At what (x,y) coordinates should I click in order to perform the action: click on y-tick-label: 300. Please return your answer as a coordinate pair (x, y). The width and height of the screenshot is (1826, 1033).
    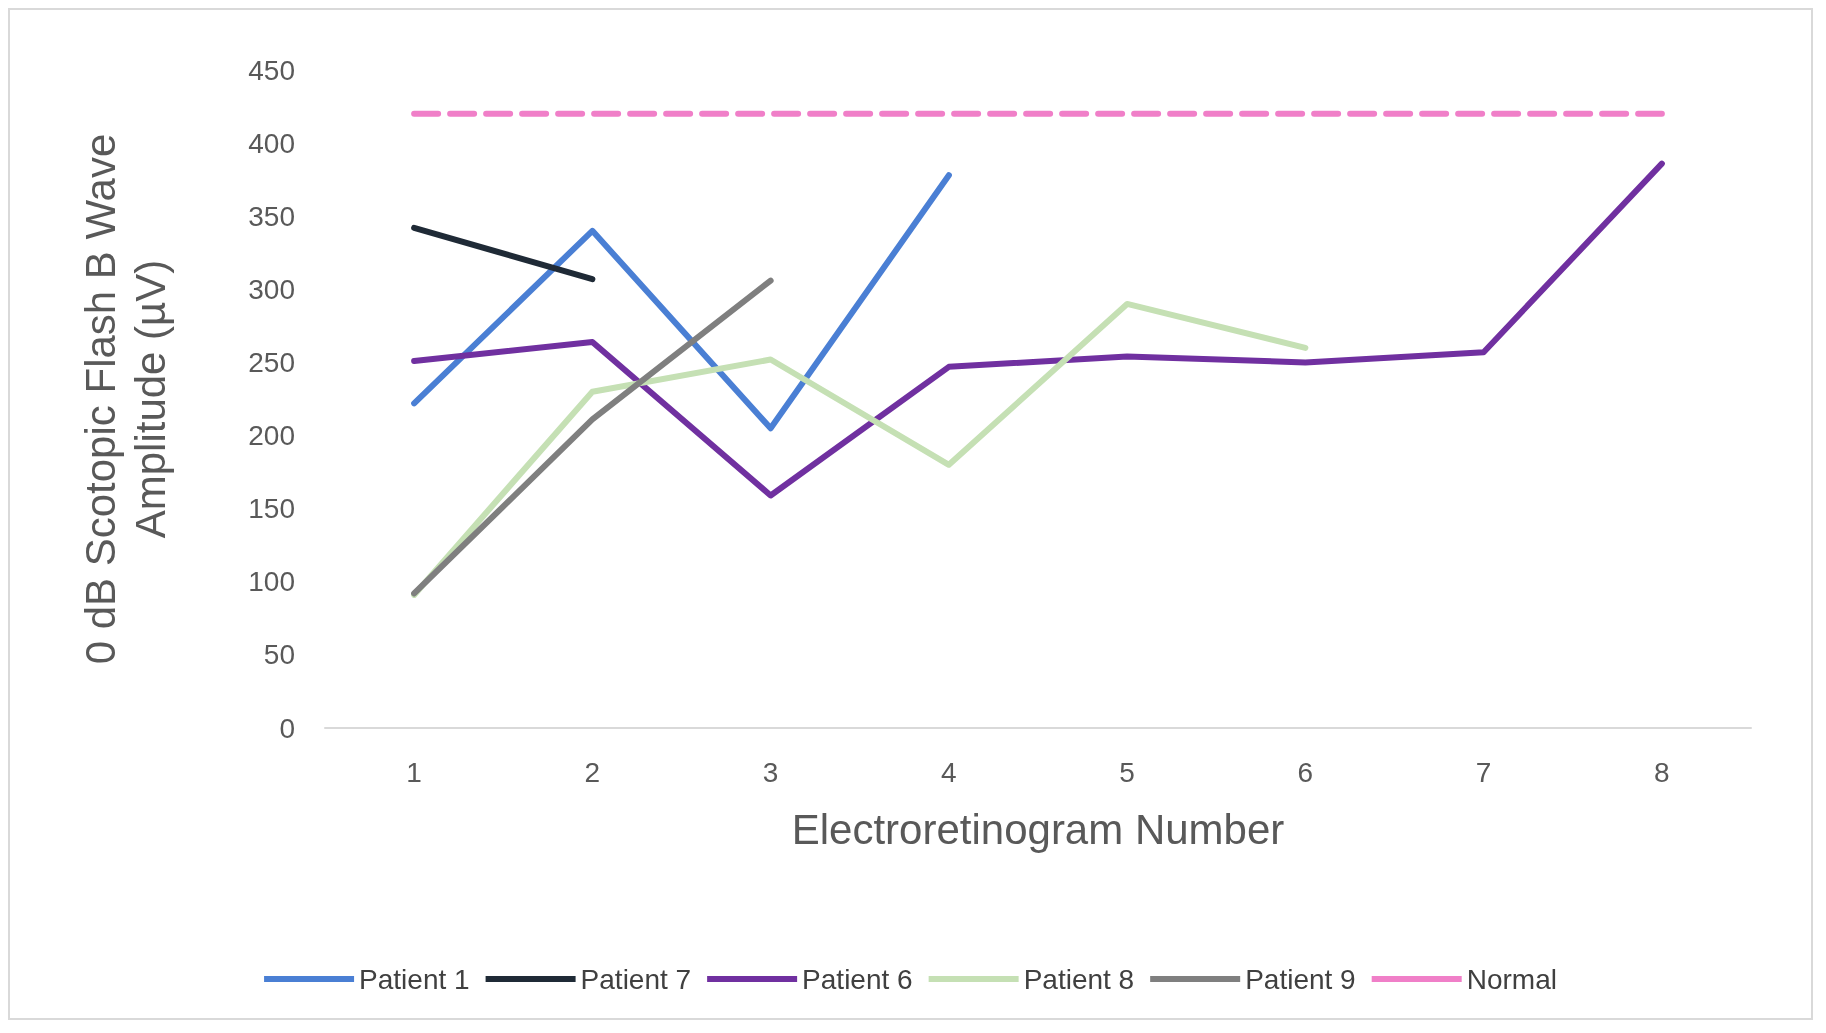
    Looking at the image, I should click on (271, 289).